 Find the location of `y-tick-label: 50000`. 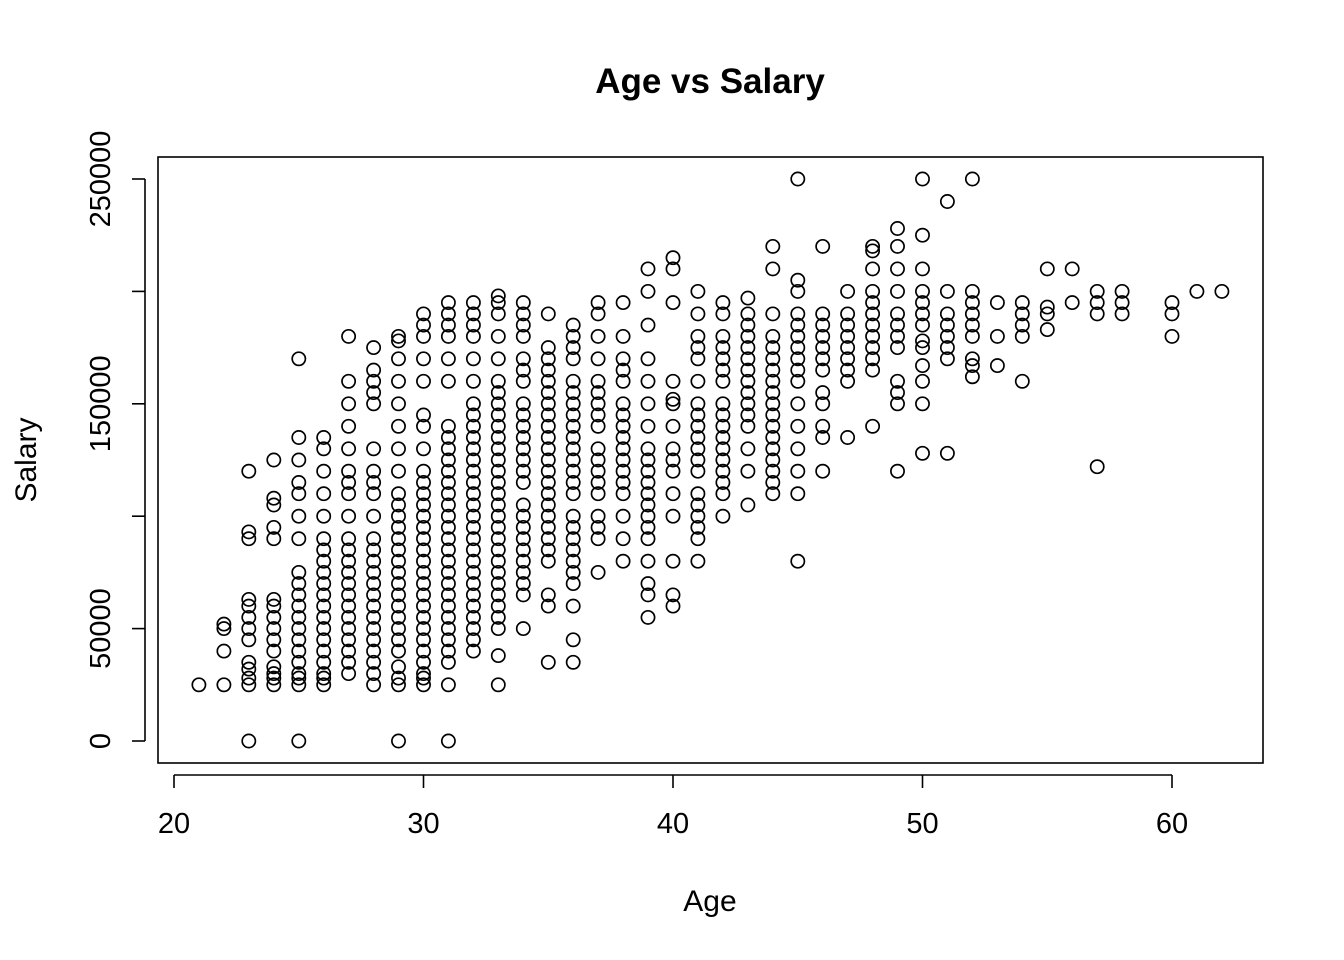

y-tick-label: 50000 is located at coordinates (101, 628).